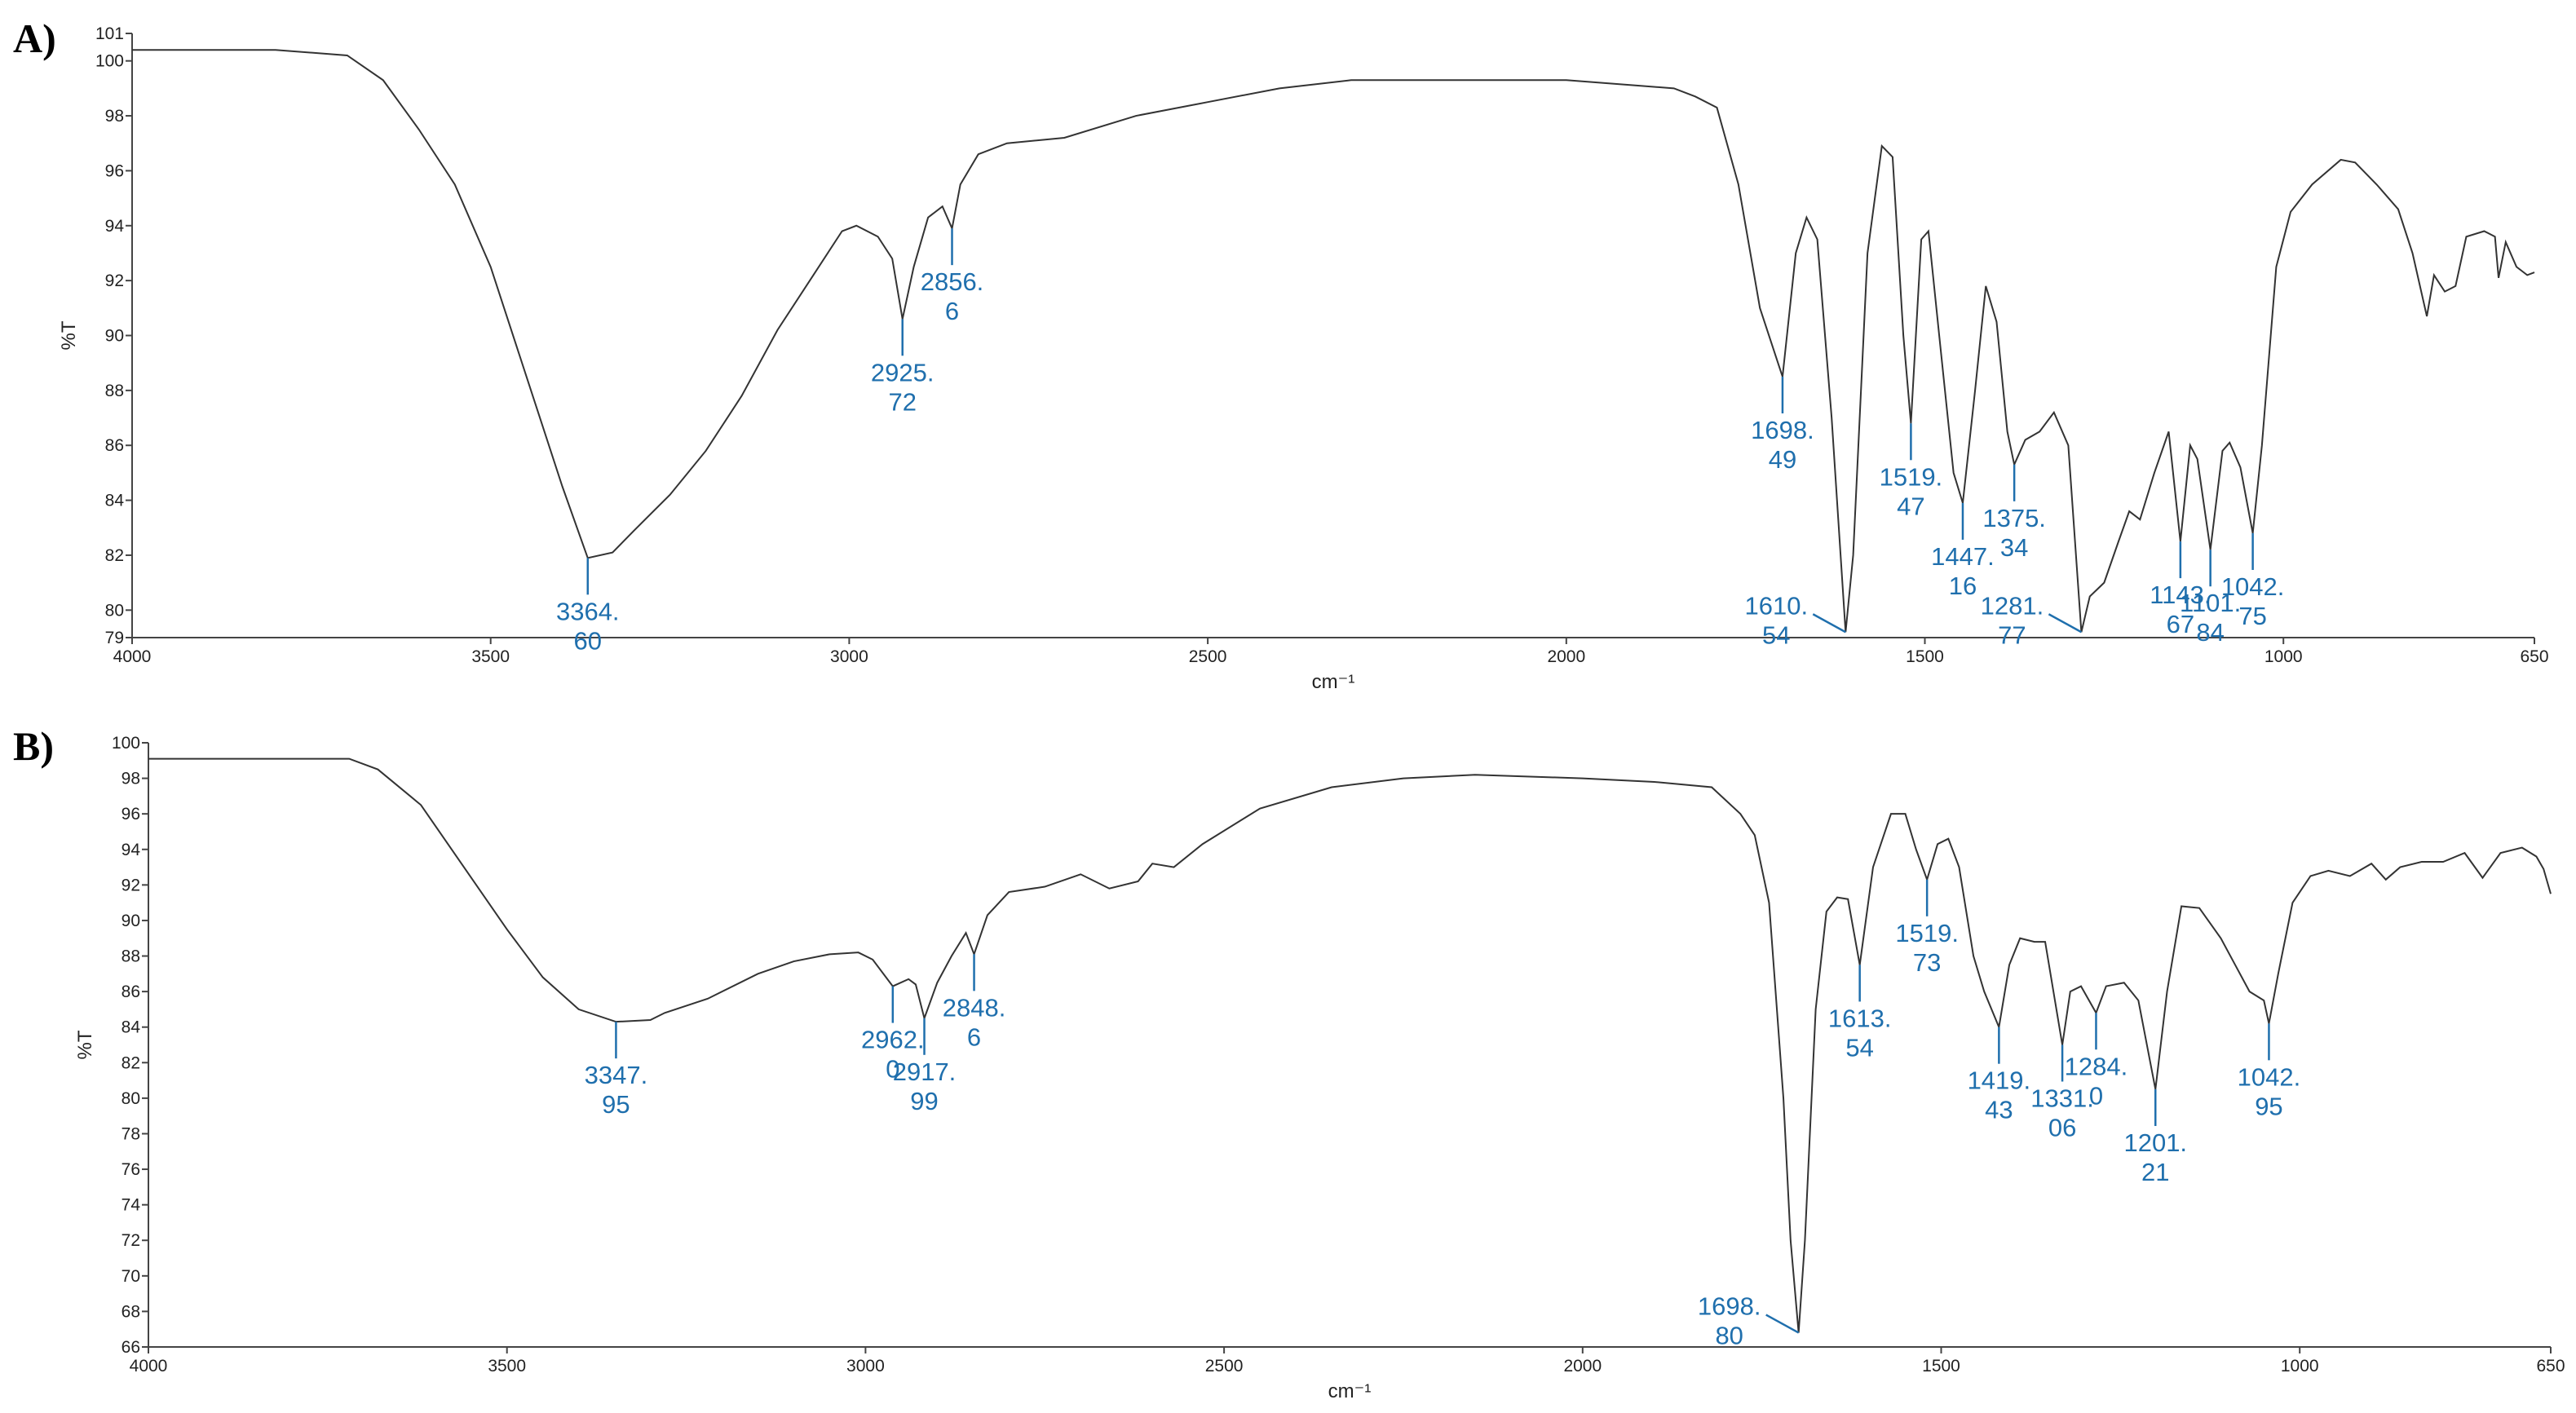 The width and height of the screenshot is (2576, 1413). Describe the element at coordinates (1963, 586) in the screenshot. I see `peak-label: 16` at that location.